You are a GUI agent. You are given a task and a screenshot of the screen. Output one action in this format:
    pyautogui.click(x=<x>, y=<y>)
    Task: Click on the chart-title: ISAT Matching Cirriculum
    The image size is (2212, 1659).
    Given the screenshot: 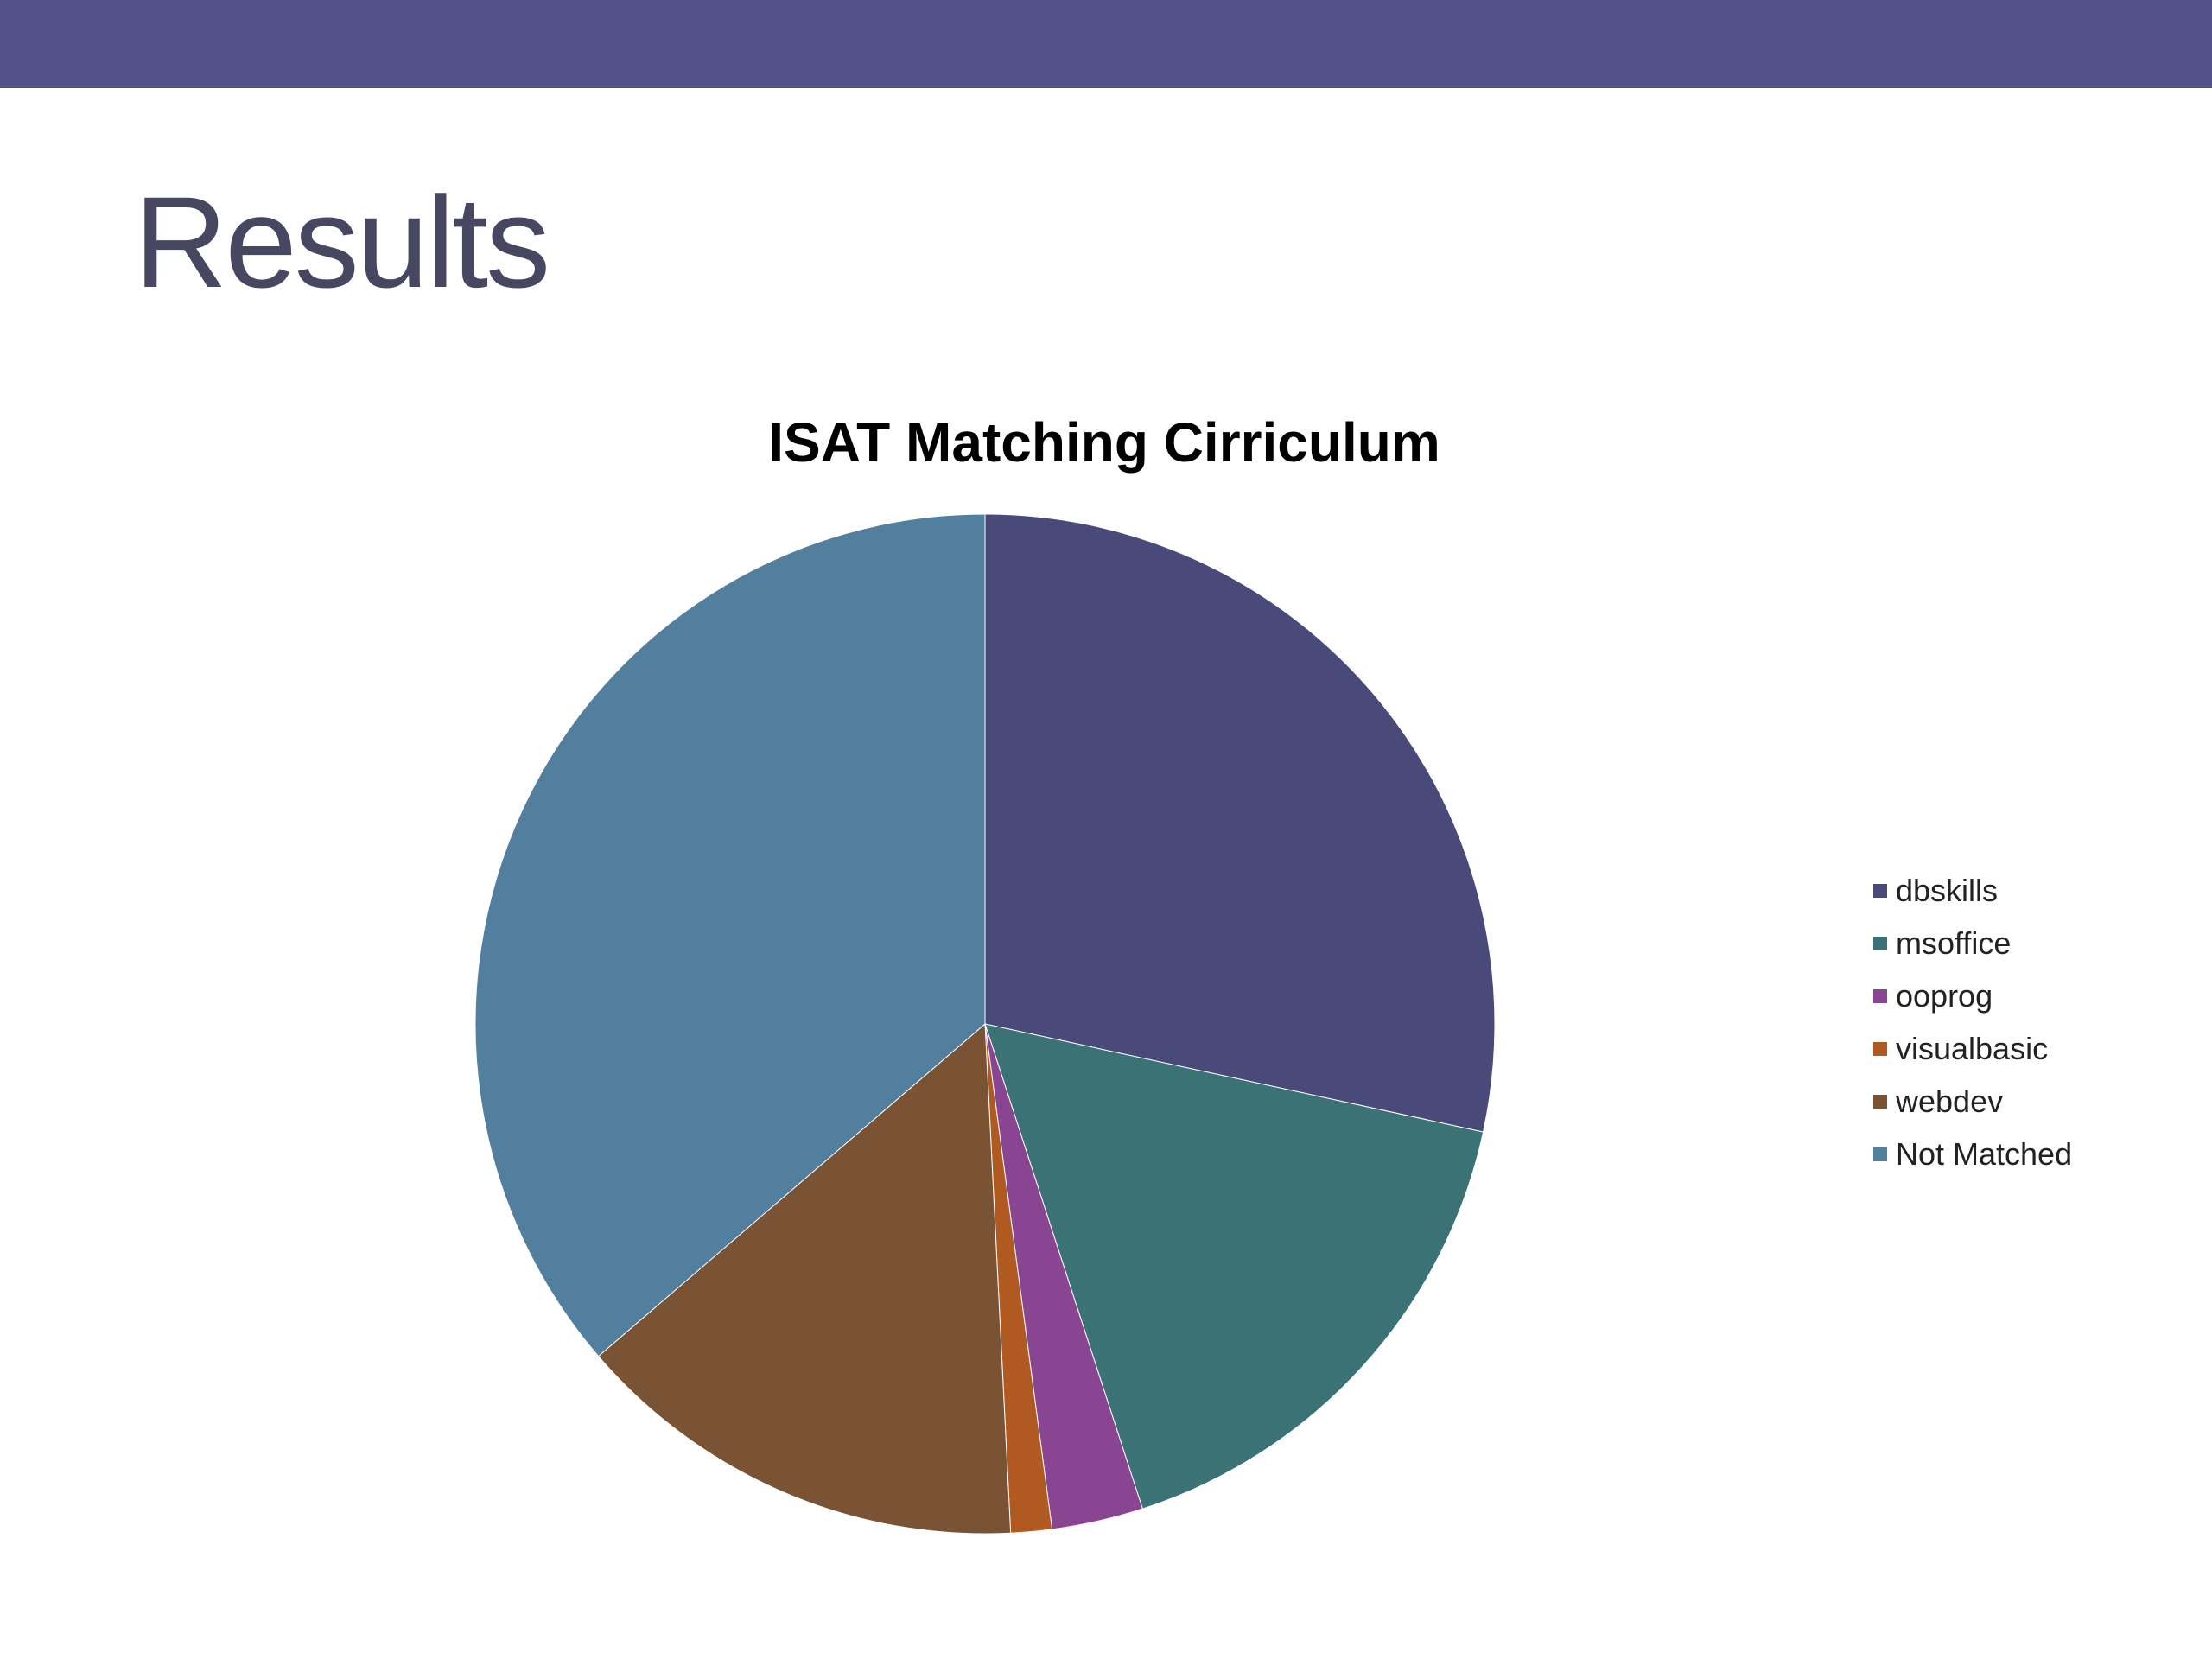 What is the action you would take?
    pyautogui.click(x=1104, y=442)
    